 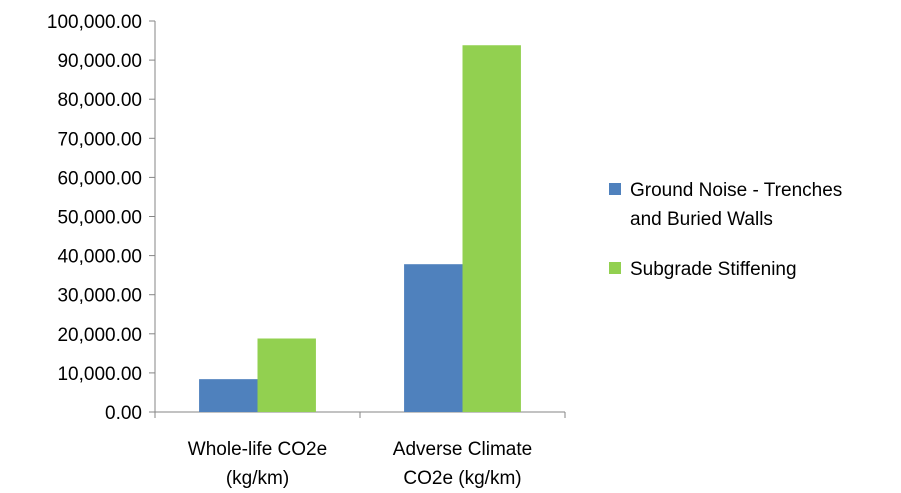 I want to click on x-category-label: Whole-life CO2e (kg/km), so click(x=257, y=464).